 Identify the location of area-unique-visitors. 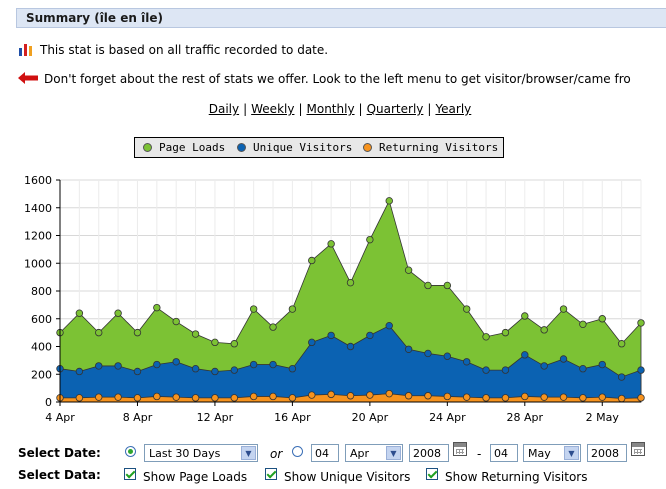
(350, 364).